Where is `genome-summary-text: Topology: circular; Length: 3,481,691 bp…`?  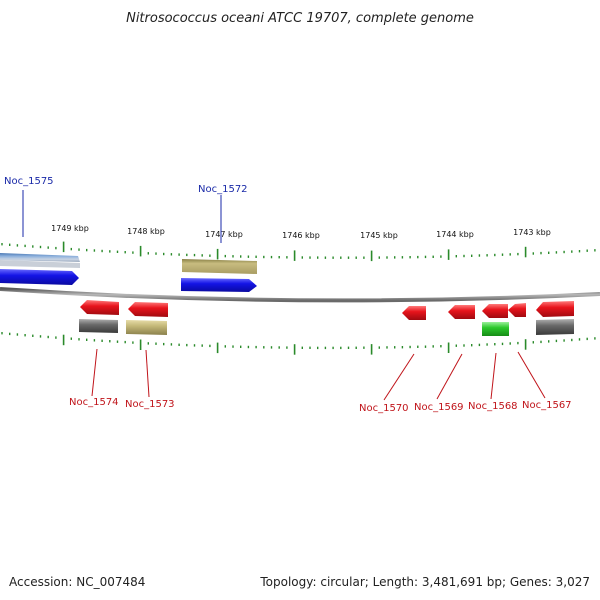
genome-summary-text: Topology: circular; Length: 3,481,691 bp… is located at coordinates (424, 582).